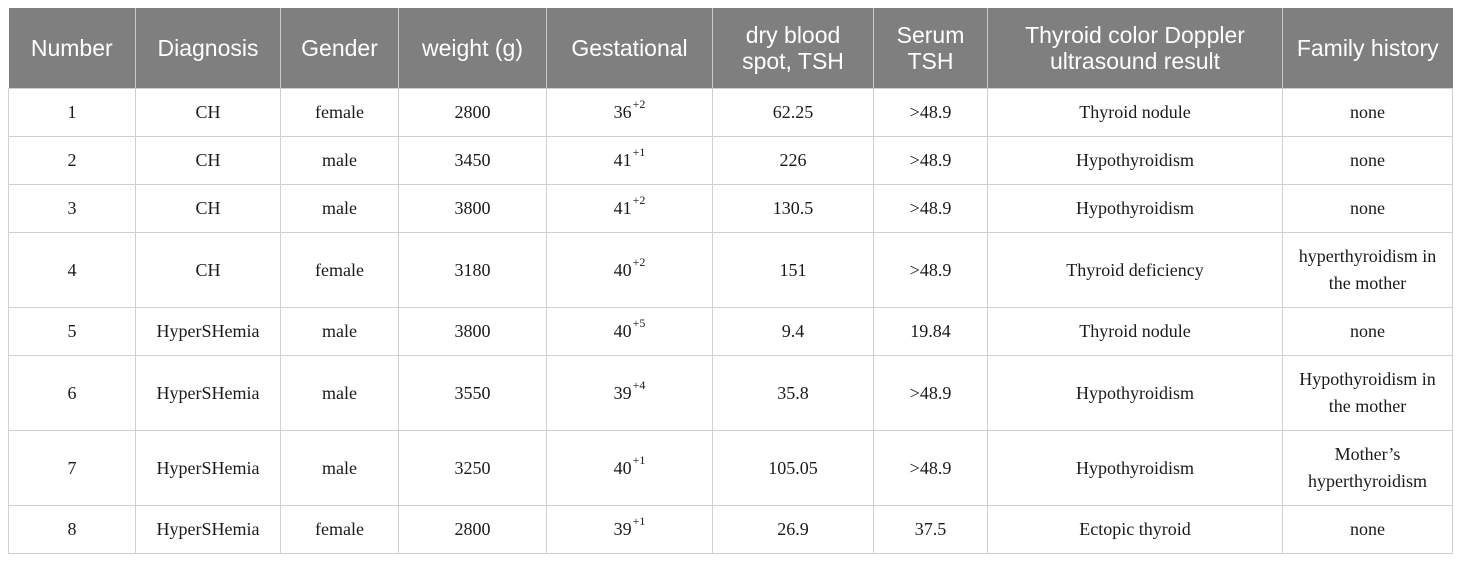 This screenshot has width=1460, height=565. What do you see at coordinates (930, 529) in the screenshot?
I see `cell-serum-tsh: 37.5` at bounding box center [930, 529].